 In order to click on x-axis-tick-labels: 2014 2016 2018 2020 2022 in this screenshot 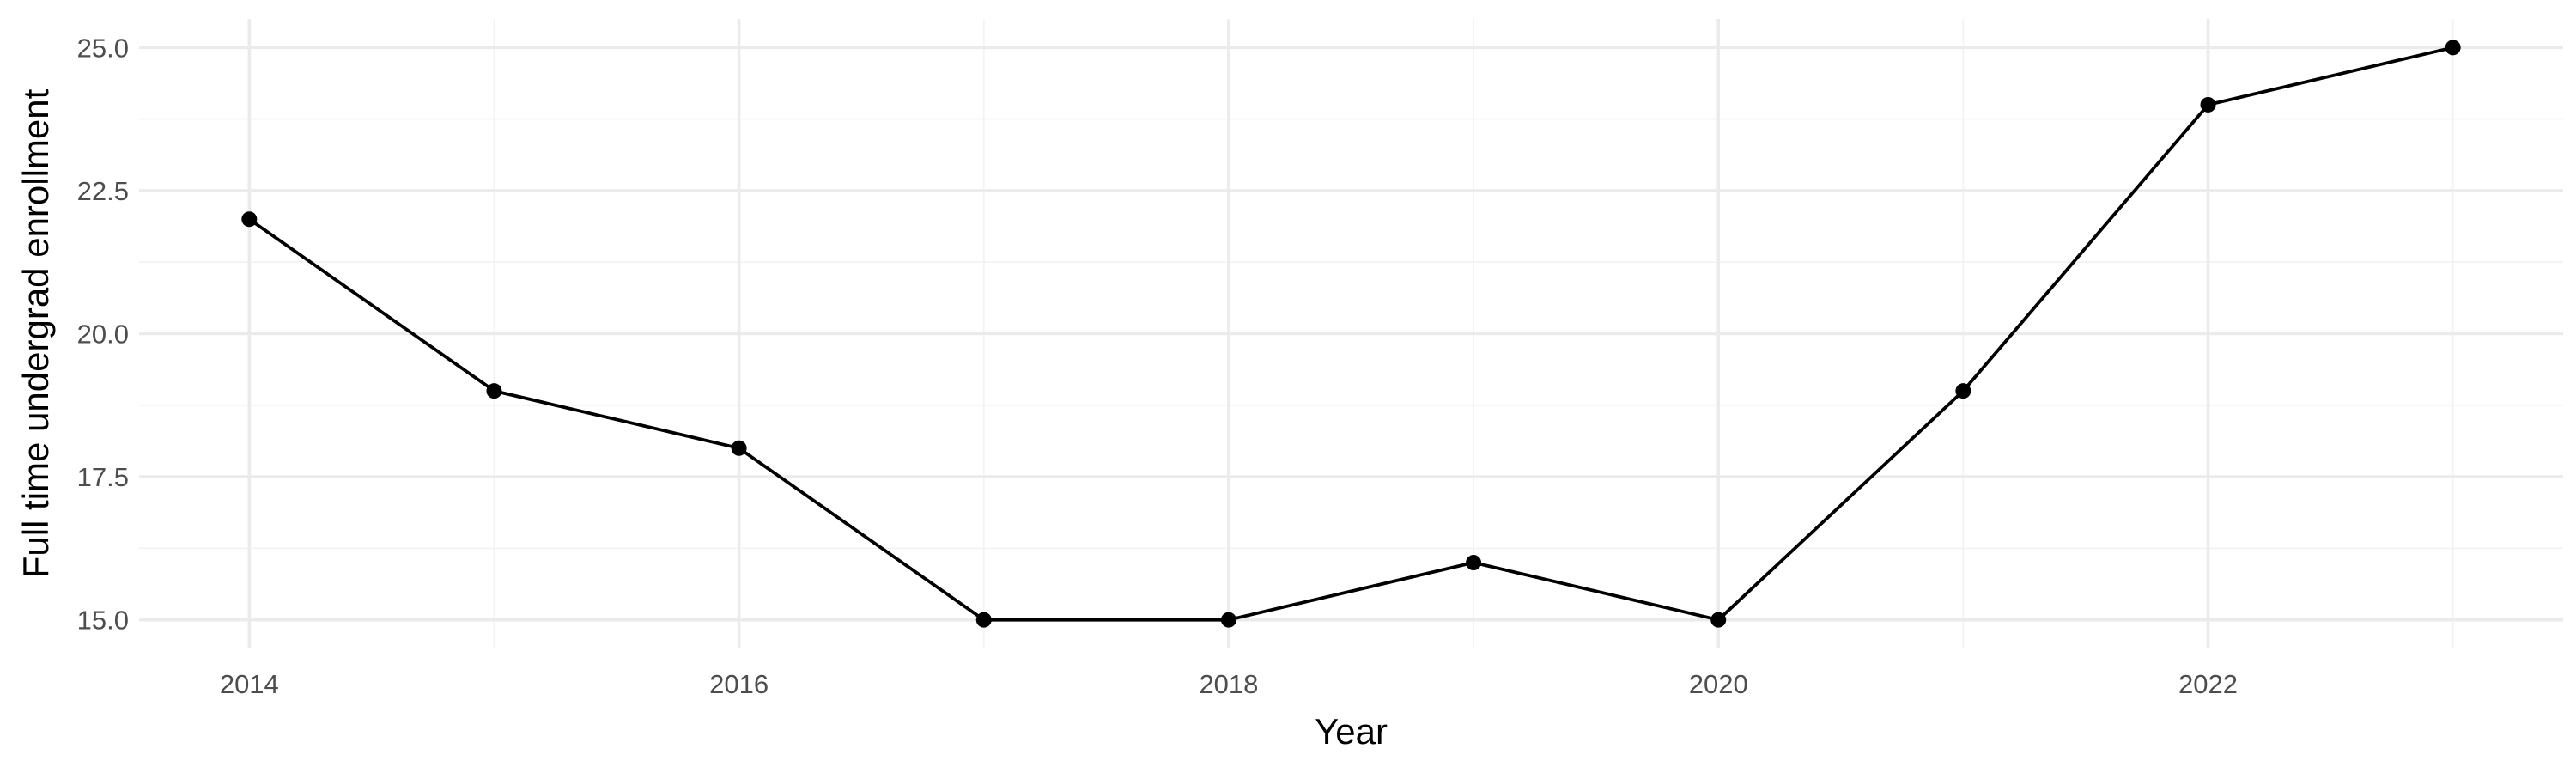, I will do `click(1229, 684)`.